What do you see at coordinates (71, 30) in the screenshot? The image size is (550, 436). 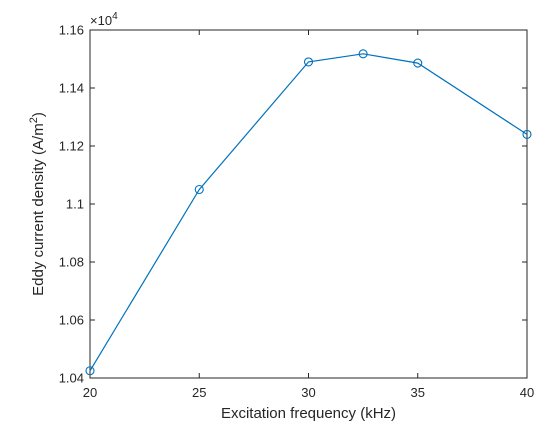 I see `y-tick-label: 1.16` at bounding box center [71, 30].